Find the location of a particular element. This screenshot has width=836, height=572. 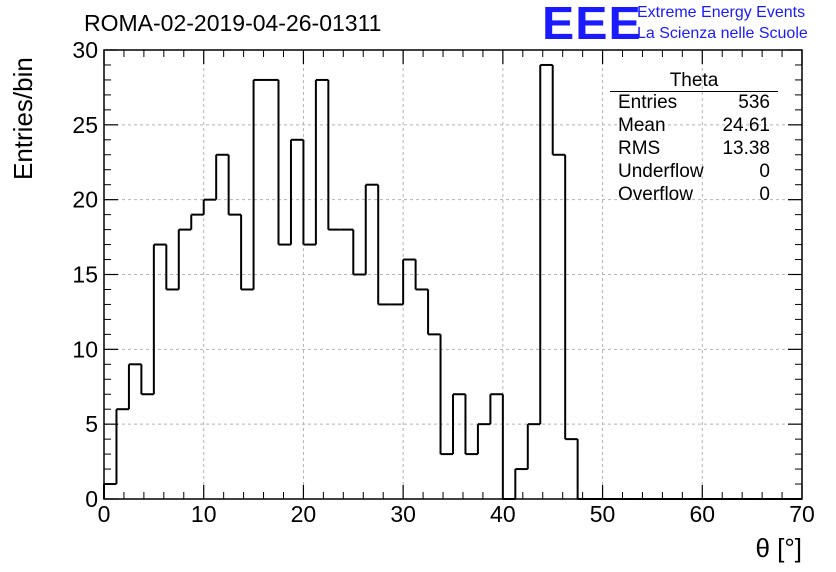

stats-value: 13.38 is located at coordinates (746, 148).